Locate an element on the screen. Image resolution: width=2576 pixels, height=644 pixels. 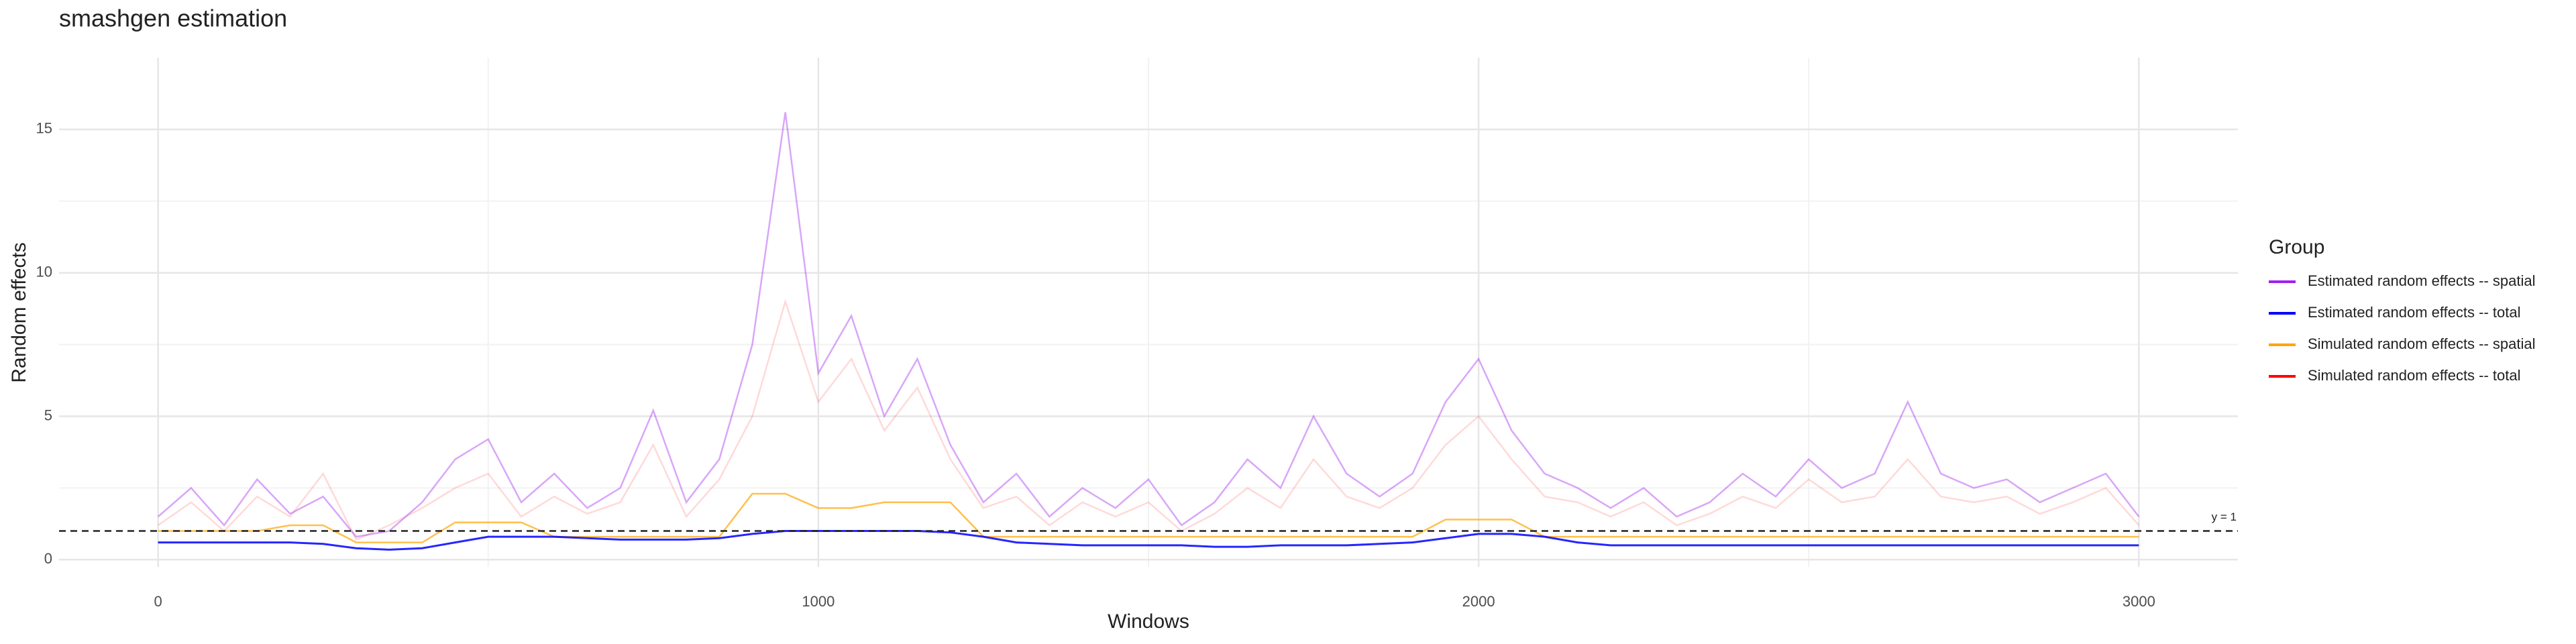
y-tick-label: 15 is located at coordinates (44, 128).